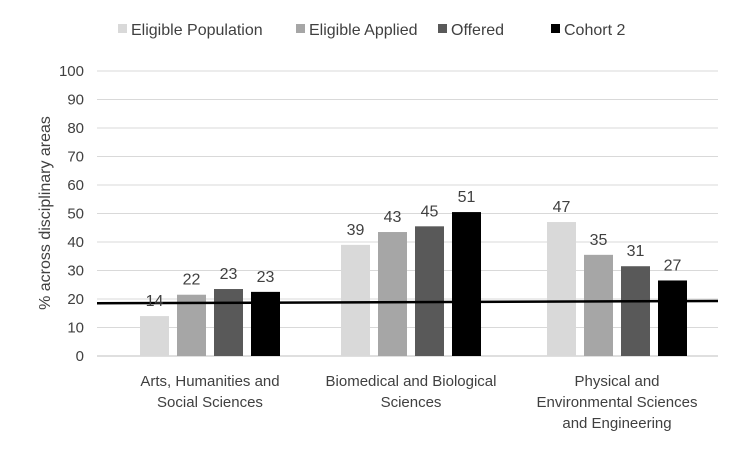 The width and height of the screenshot is (741, 455). What do you see at coordinates (599, 240) in the screenshot?
I see `data-label: 35` at bounding box center [599, 240].